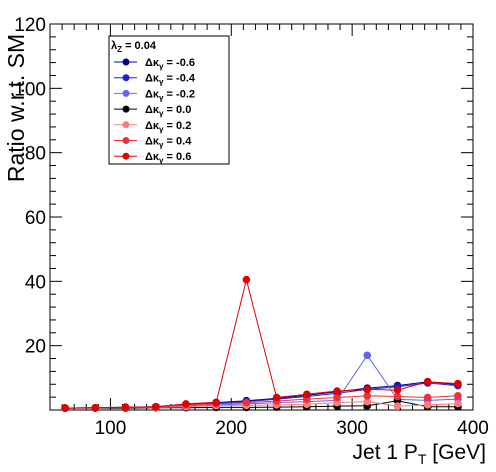 Image resolution: width=496 pixels, height=472 pixels. What do you see at coordinates (30, 89) in the screenshot?
I see `y-tick-label: 100` at bounding box center [30, 89].